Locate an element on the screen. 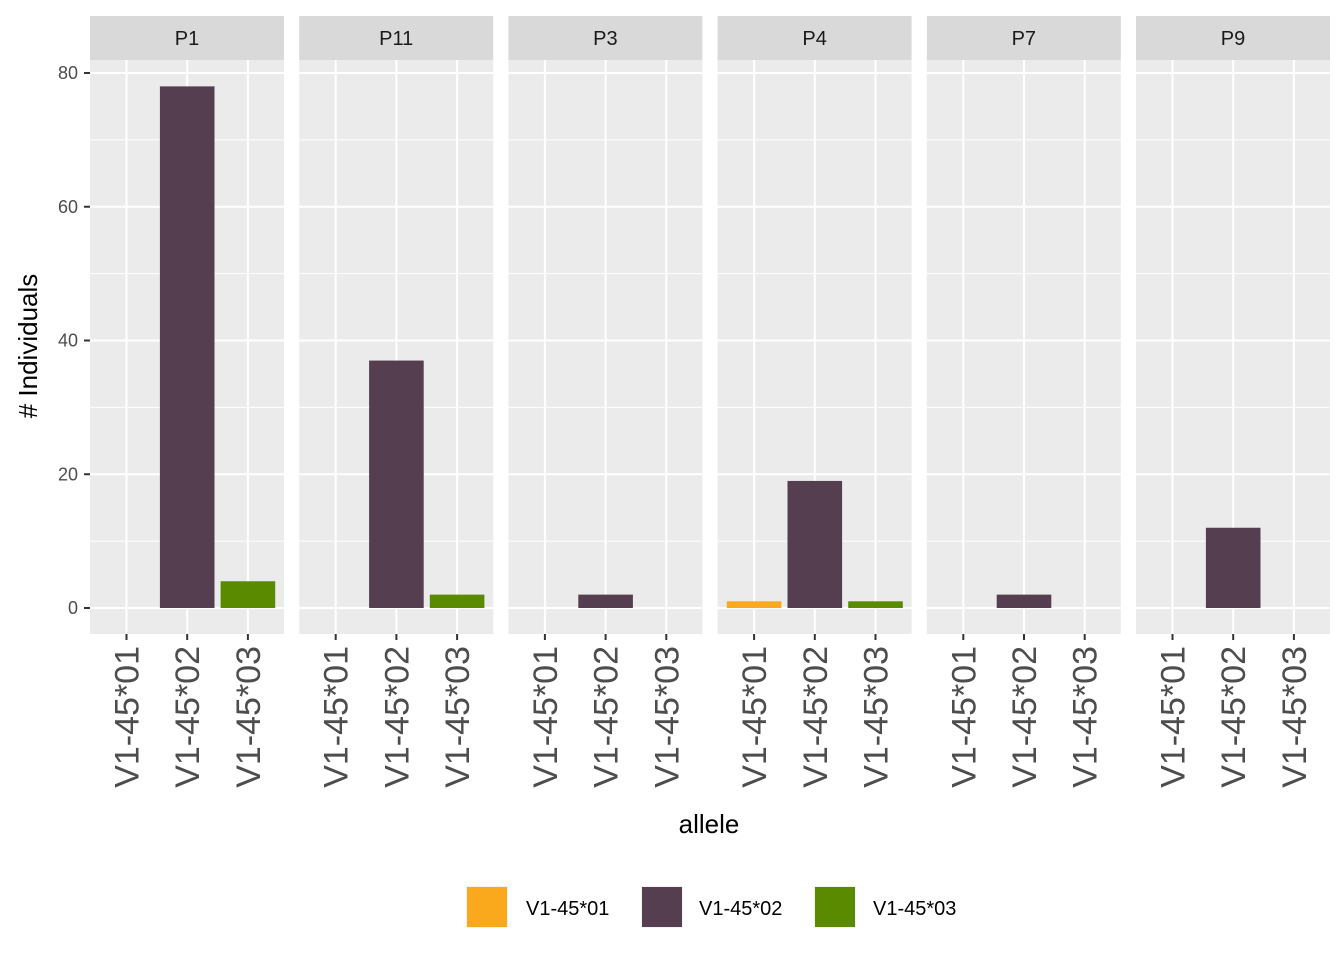  facet-strip-label: P3 is located at coordinates (605, 39).